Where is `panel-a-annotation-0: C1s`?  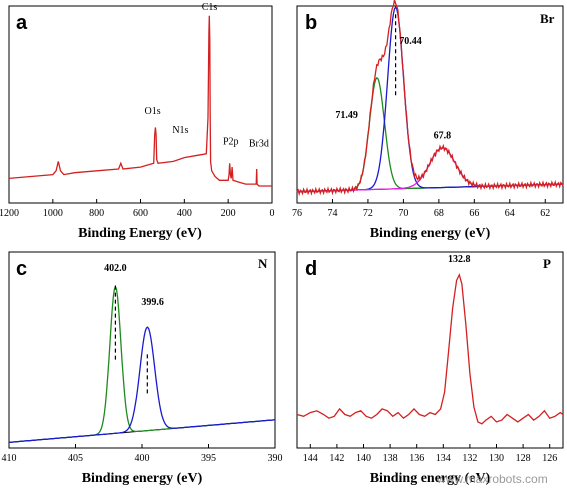
panel-a-annotation-0: C1s is located at coordinates (210, 7).